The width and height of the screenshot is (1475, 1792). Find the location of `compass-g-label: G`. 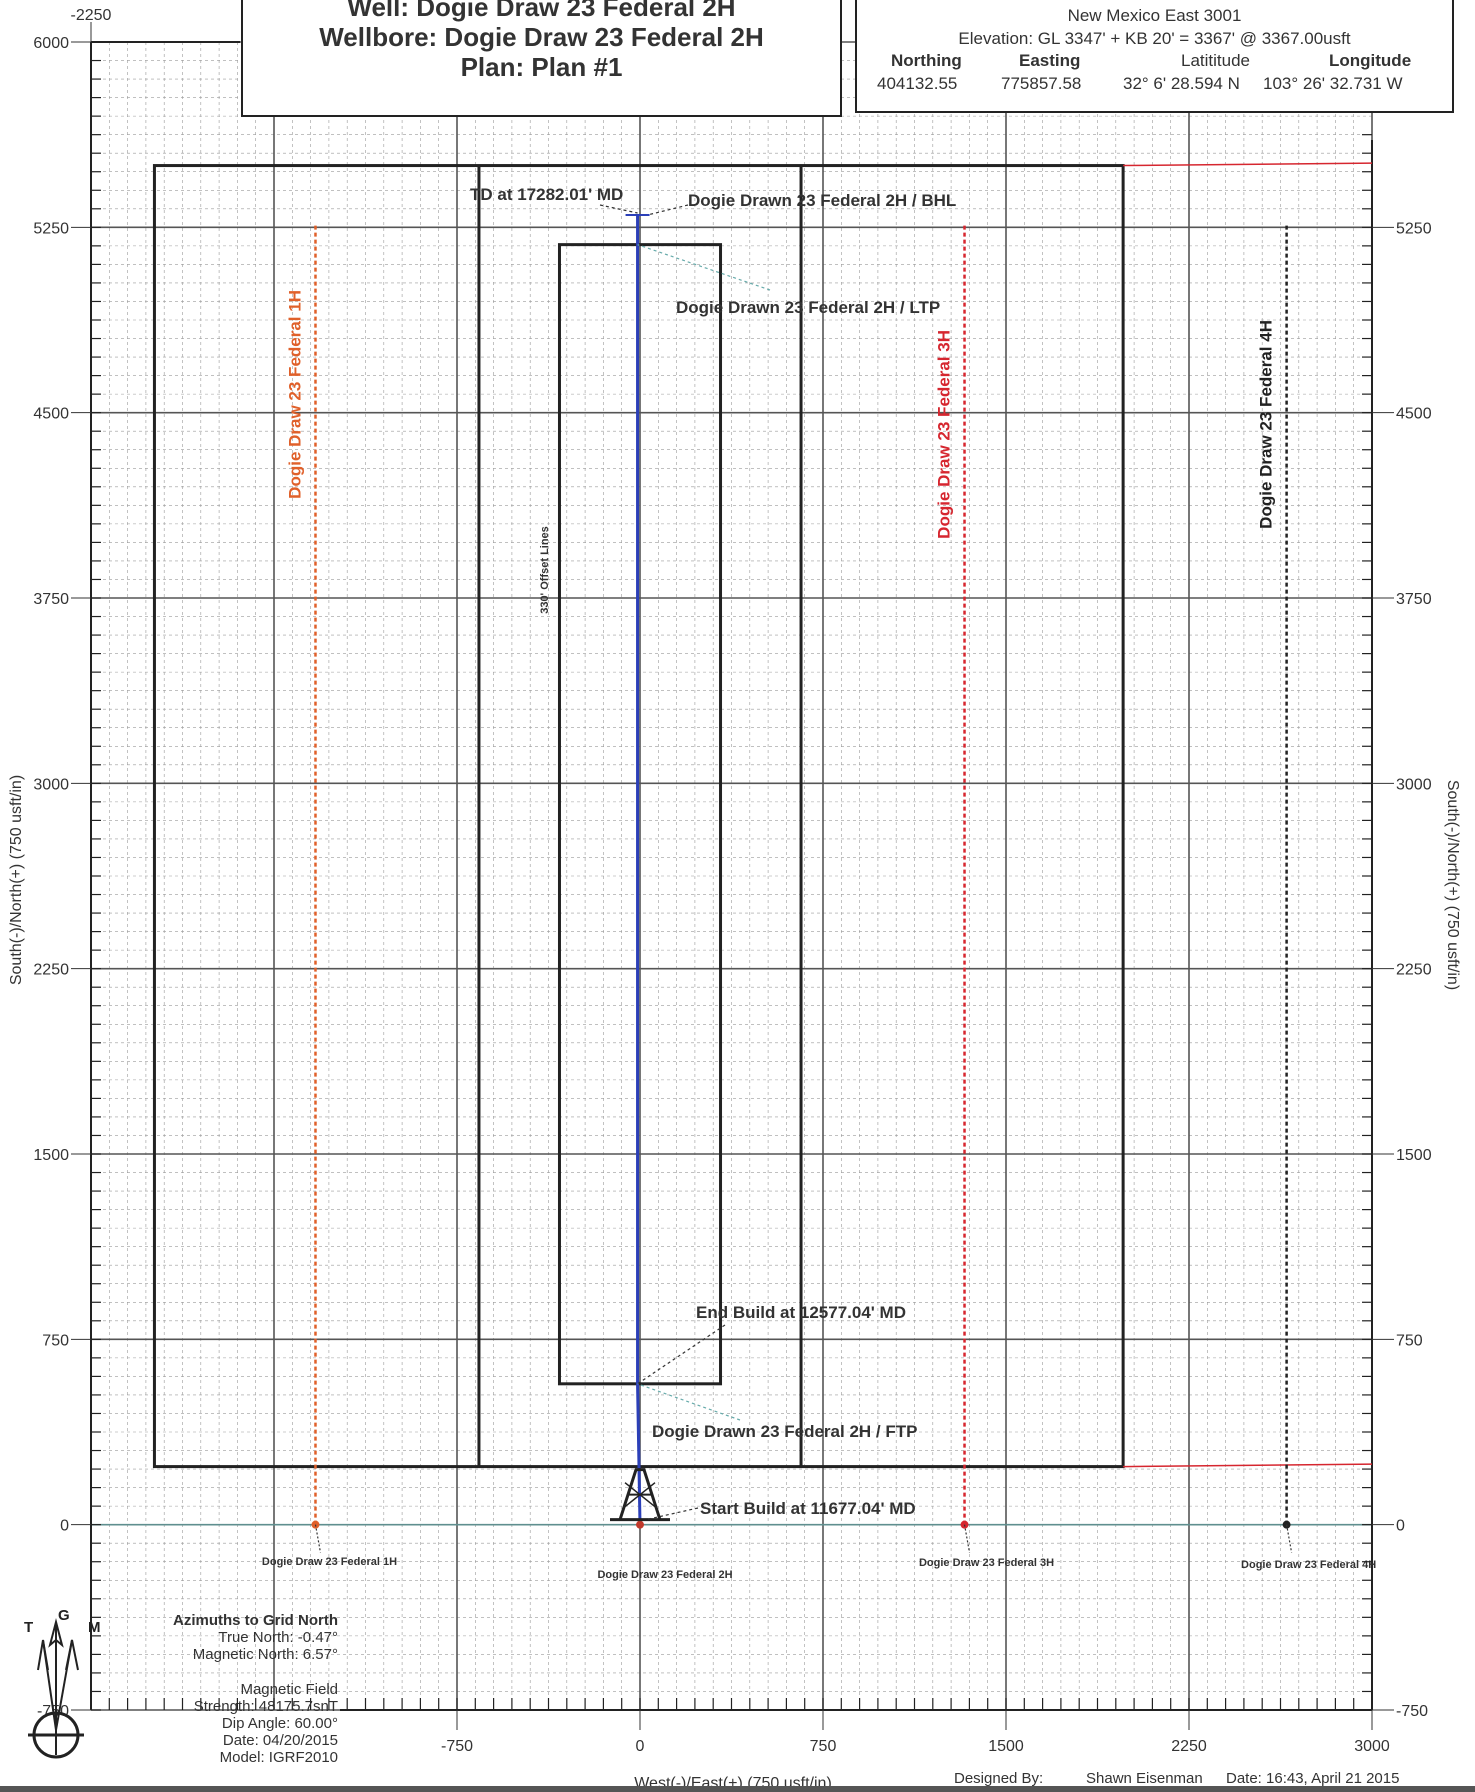

compass-g-label: G is located at coordinates (64, 1615).